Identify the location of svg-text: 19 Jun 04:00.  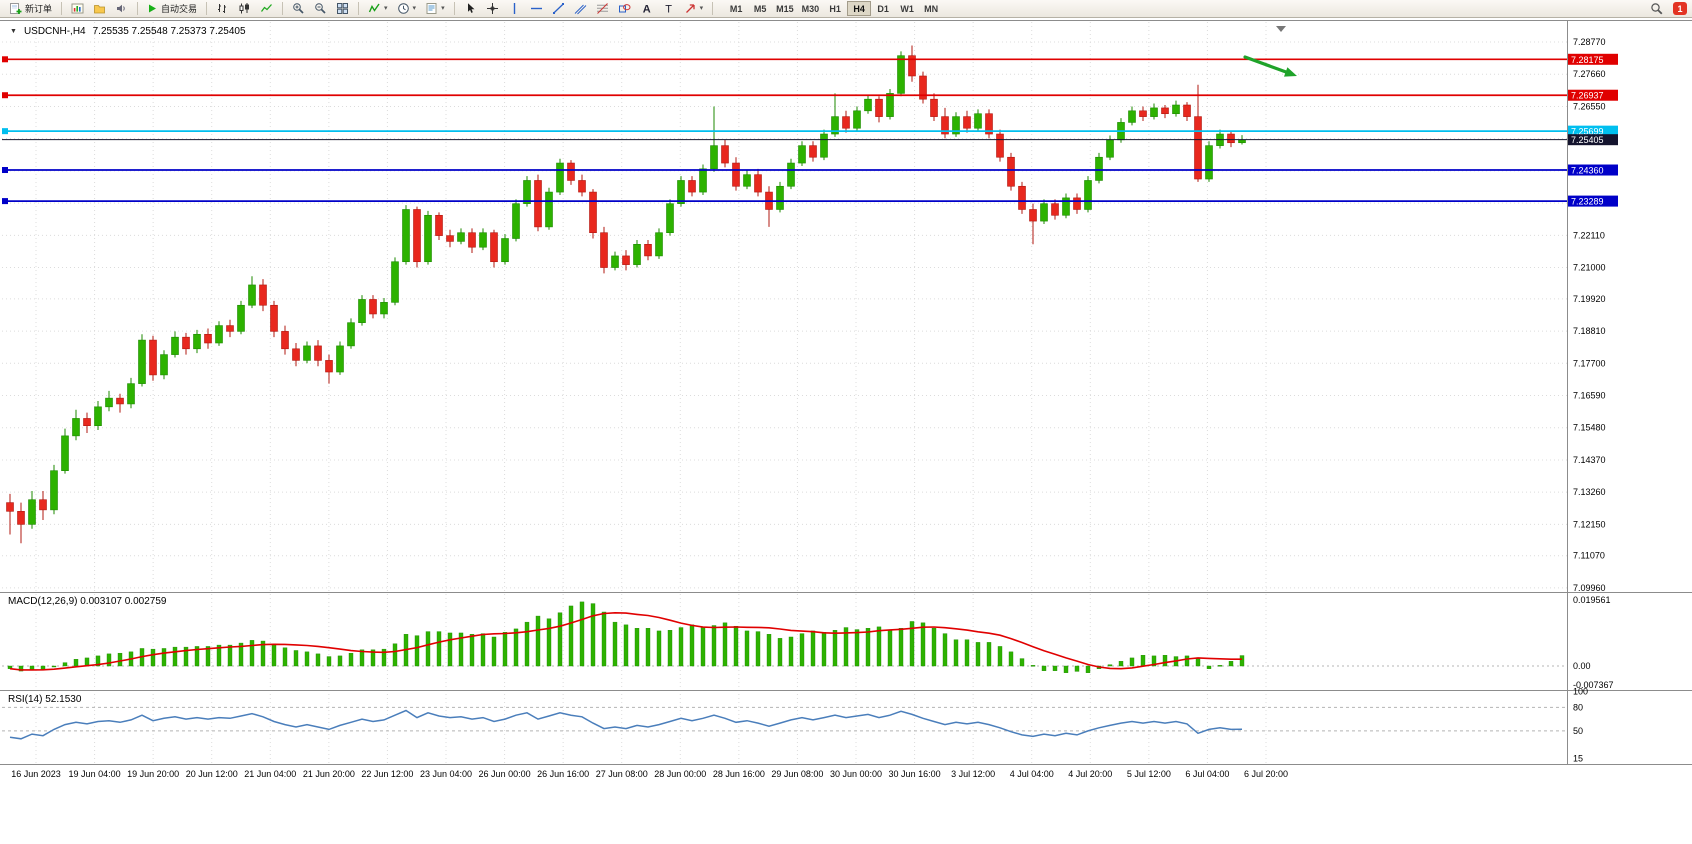
(95, 774).